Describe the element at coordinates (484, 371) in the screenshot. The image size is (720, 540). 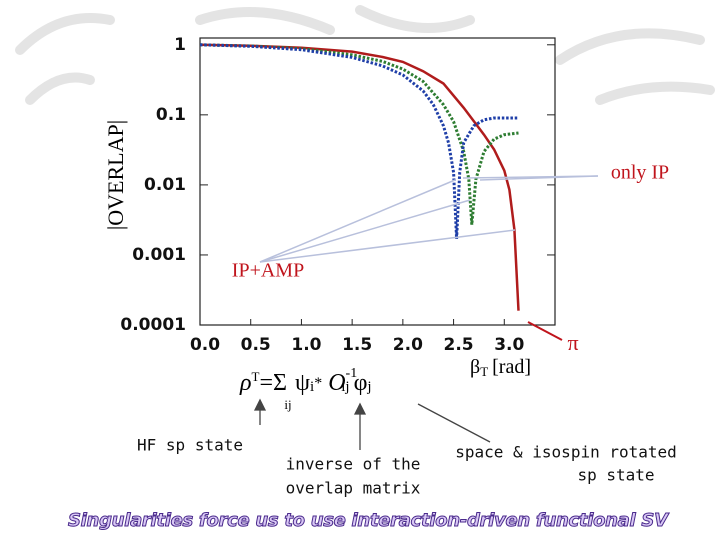
I see `x-label-subscript: T` at that location.